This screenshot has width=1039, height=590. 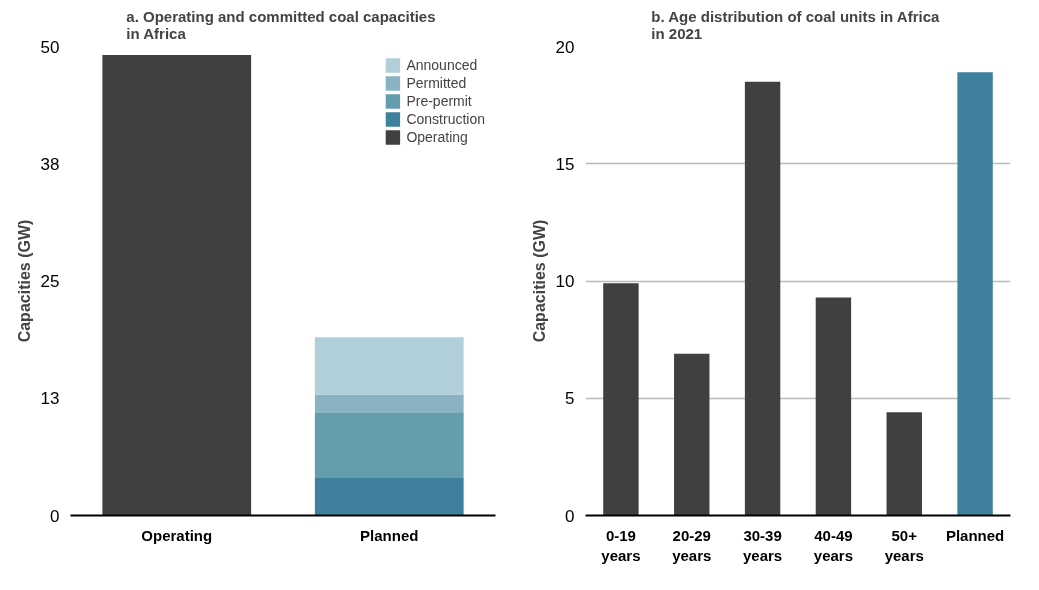 What do you see at coordinates (565, 47) in the screenshot?
I see `y-tick-label: 20` at bounding box center [565, 47].